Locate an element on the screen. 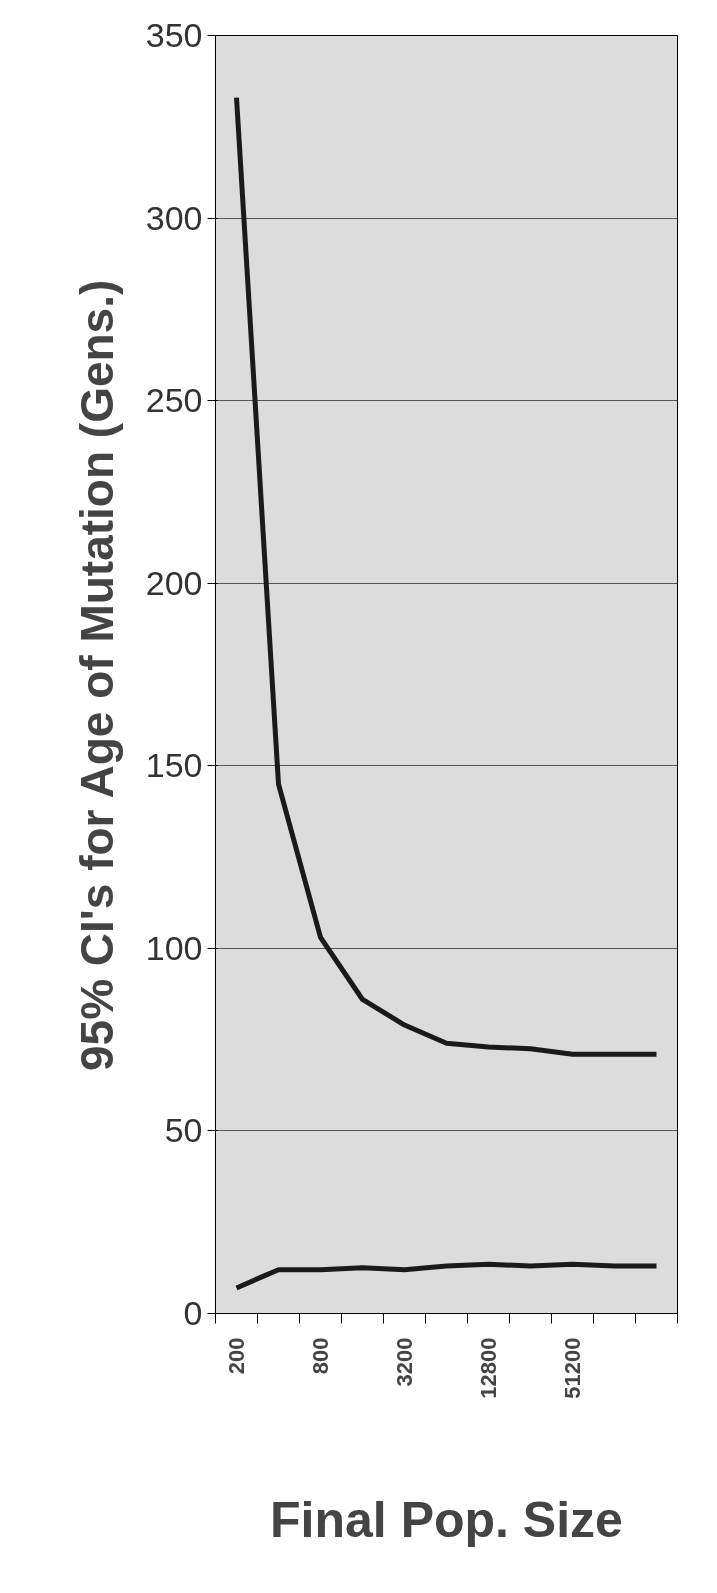 This screenshot has width=717, height=1593. y-tick-label: 0 is located at coordinates (193, 1313).